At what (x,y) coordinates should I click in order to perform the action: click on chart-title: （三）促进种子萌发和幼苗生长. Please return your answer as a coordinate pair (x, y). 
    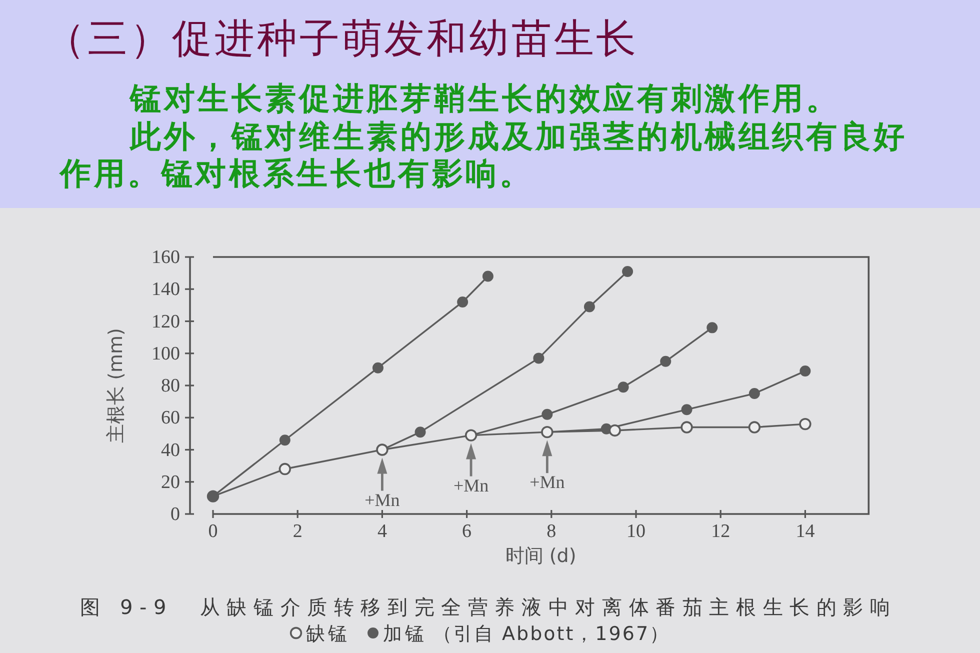
    Looking at the image, I should click on (342, 39).